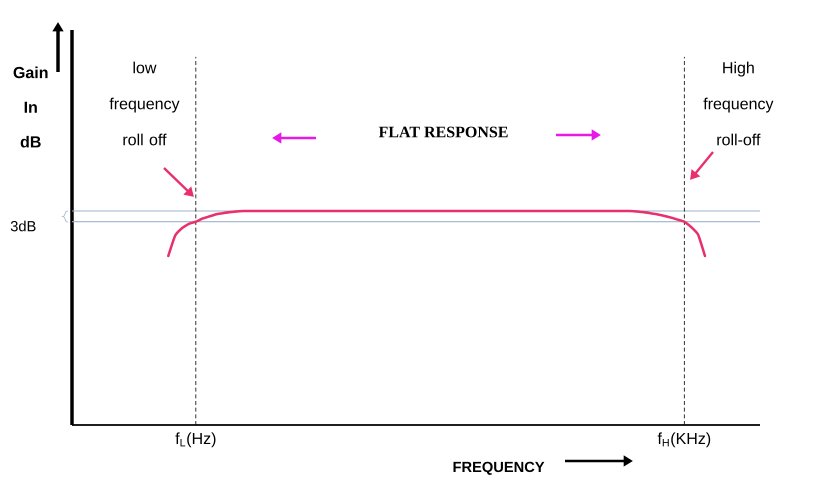  Describe the element at coordinates (195, 440) in the screenshot. I see `x-tick-label: f$_{L}$(Hz)` at that location.